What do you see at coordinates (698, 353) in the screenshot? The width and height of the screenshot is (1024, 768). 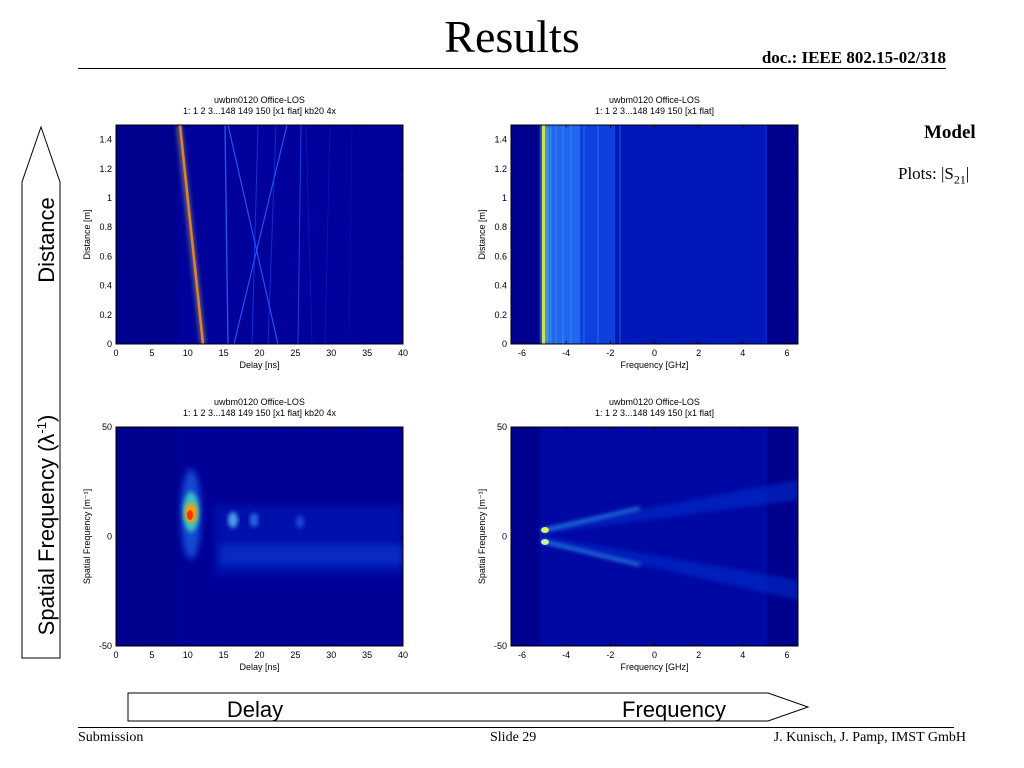 I see `panel-1-x-tick-label: 2` at bounding box center [698, 353].